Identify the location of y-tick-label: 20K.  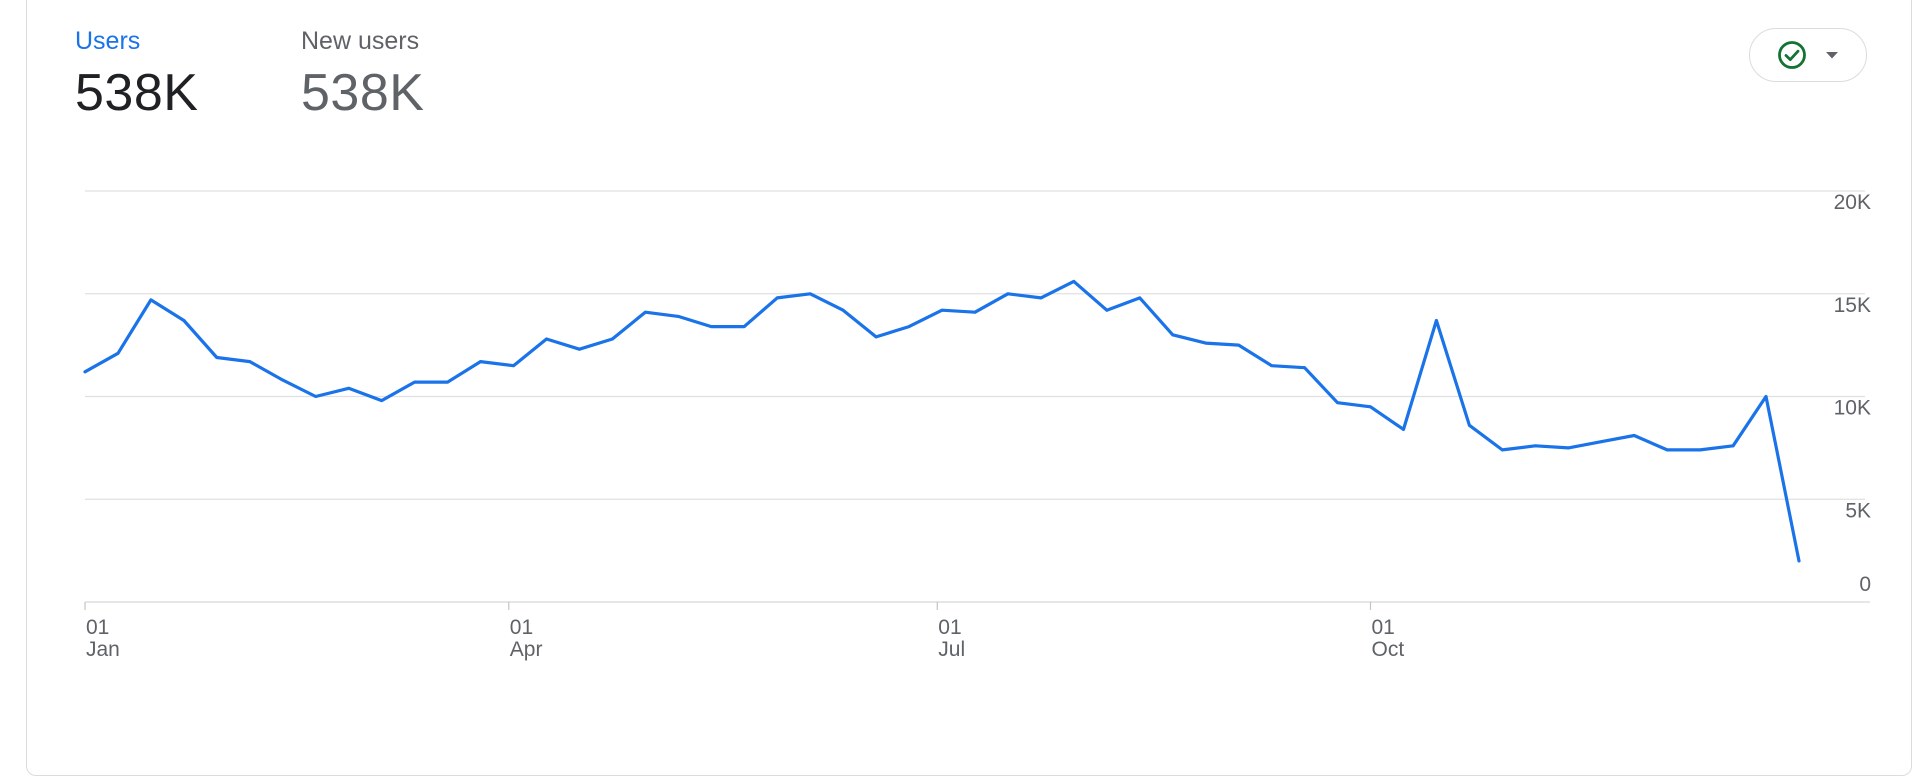
(1852, 202).